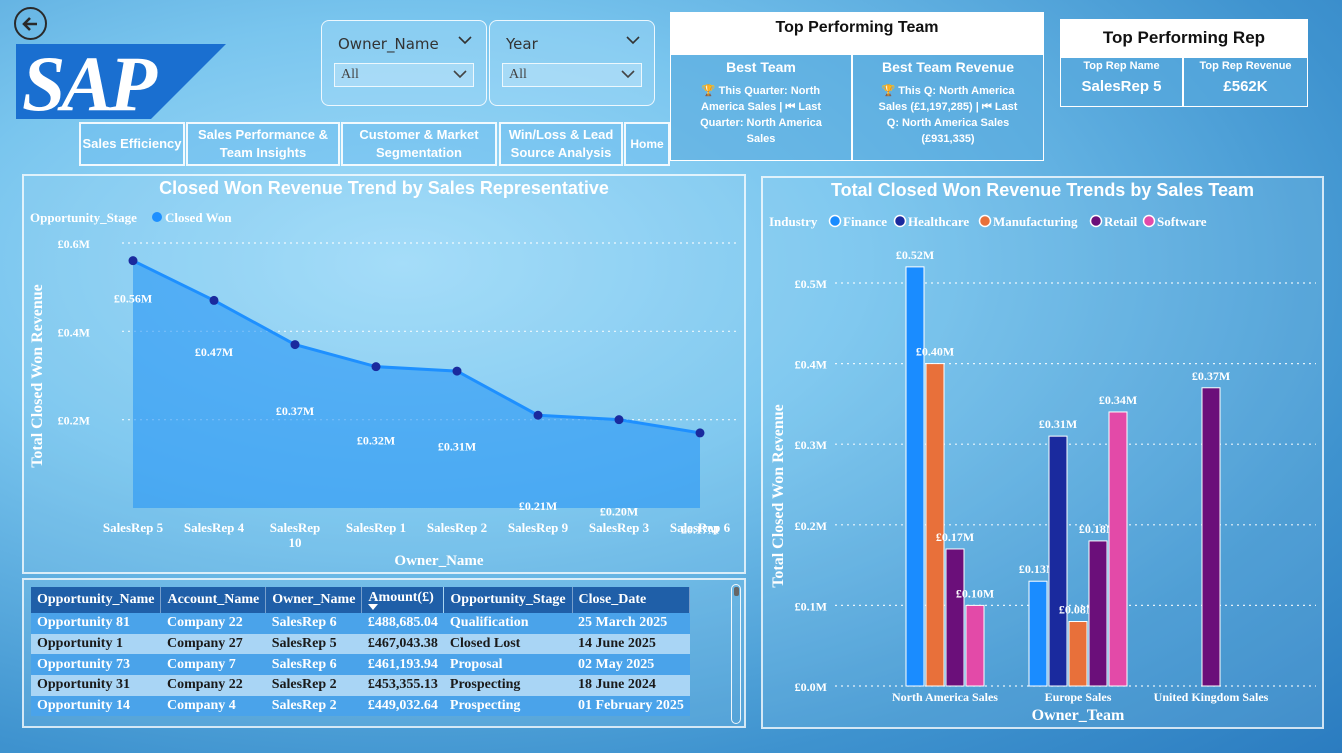 Image resolution: width=1342 pixels, height=753 pixels. What do you see at coordinates (96, 600) in the screenshot?
I see `column-header: Opportunity_Name` at bounding box center [96, 600].